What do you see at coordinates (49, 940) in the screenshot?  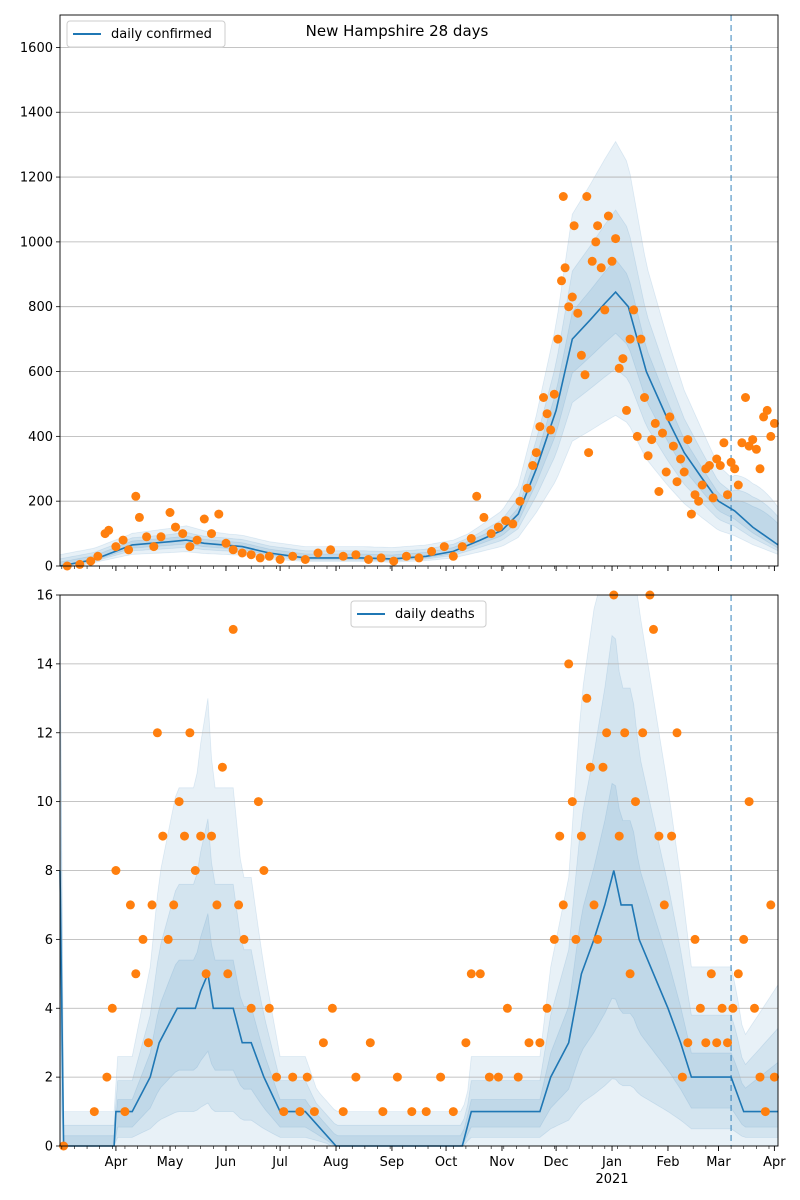 I see `y-tick-label: 6` at bounding box center [49, 940].